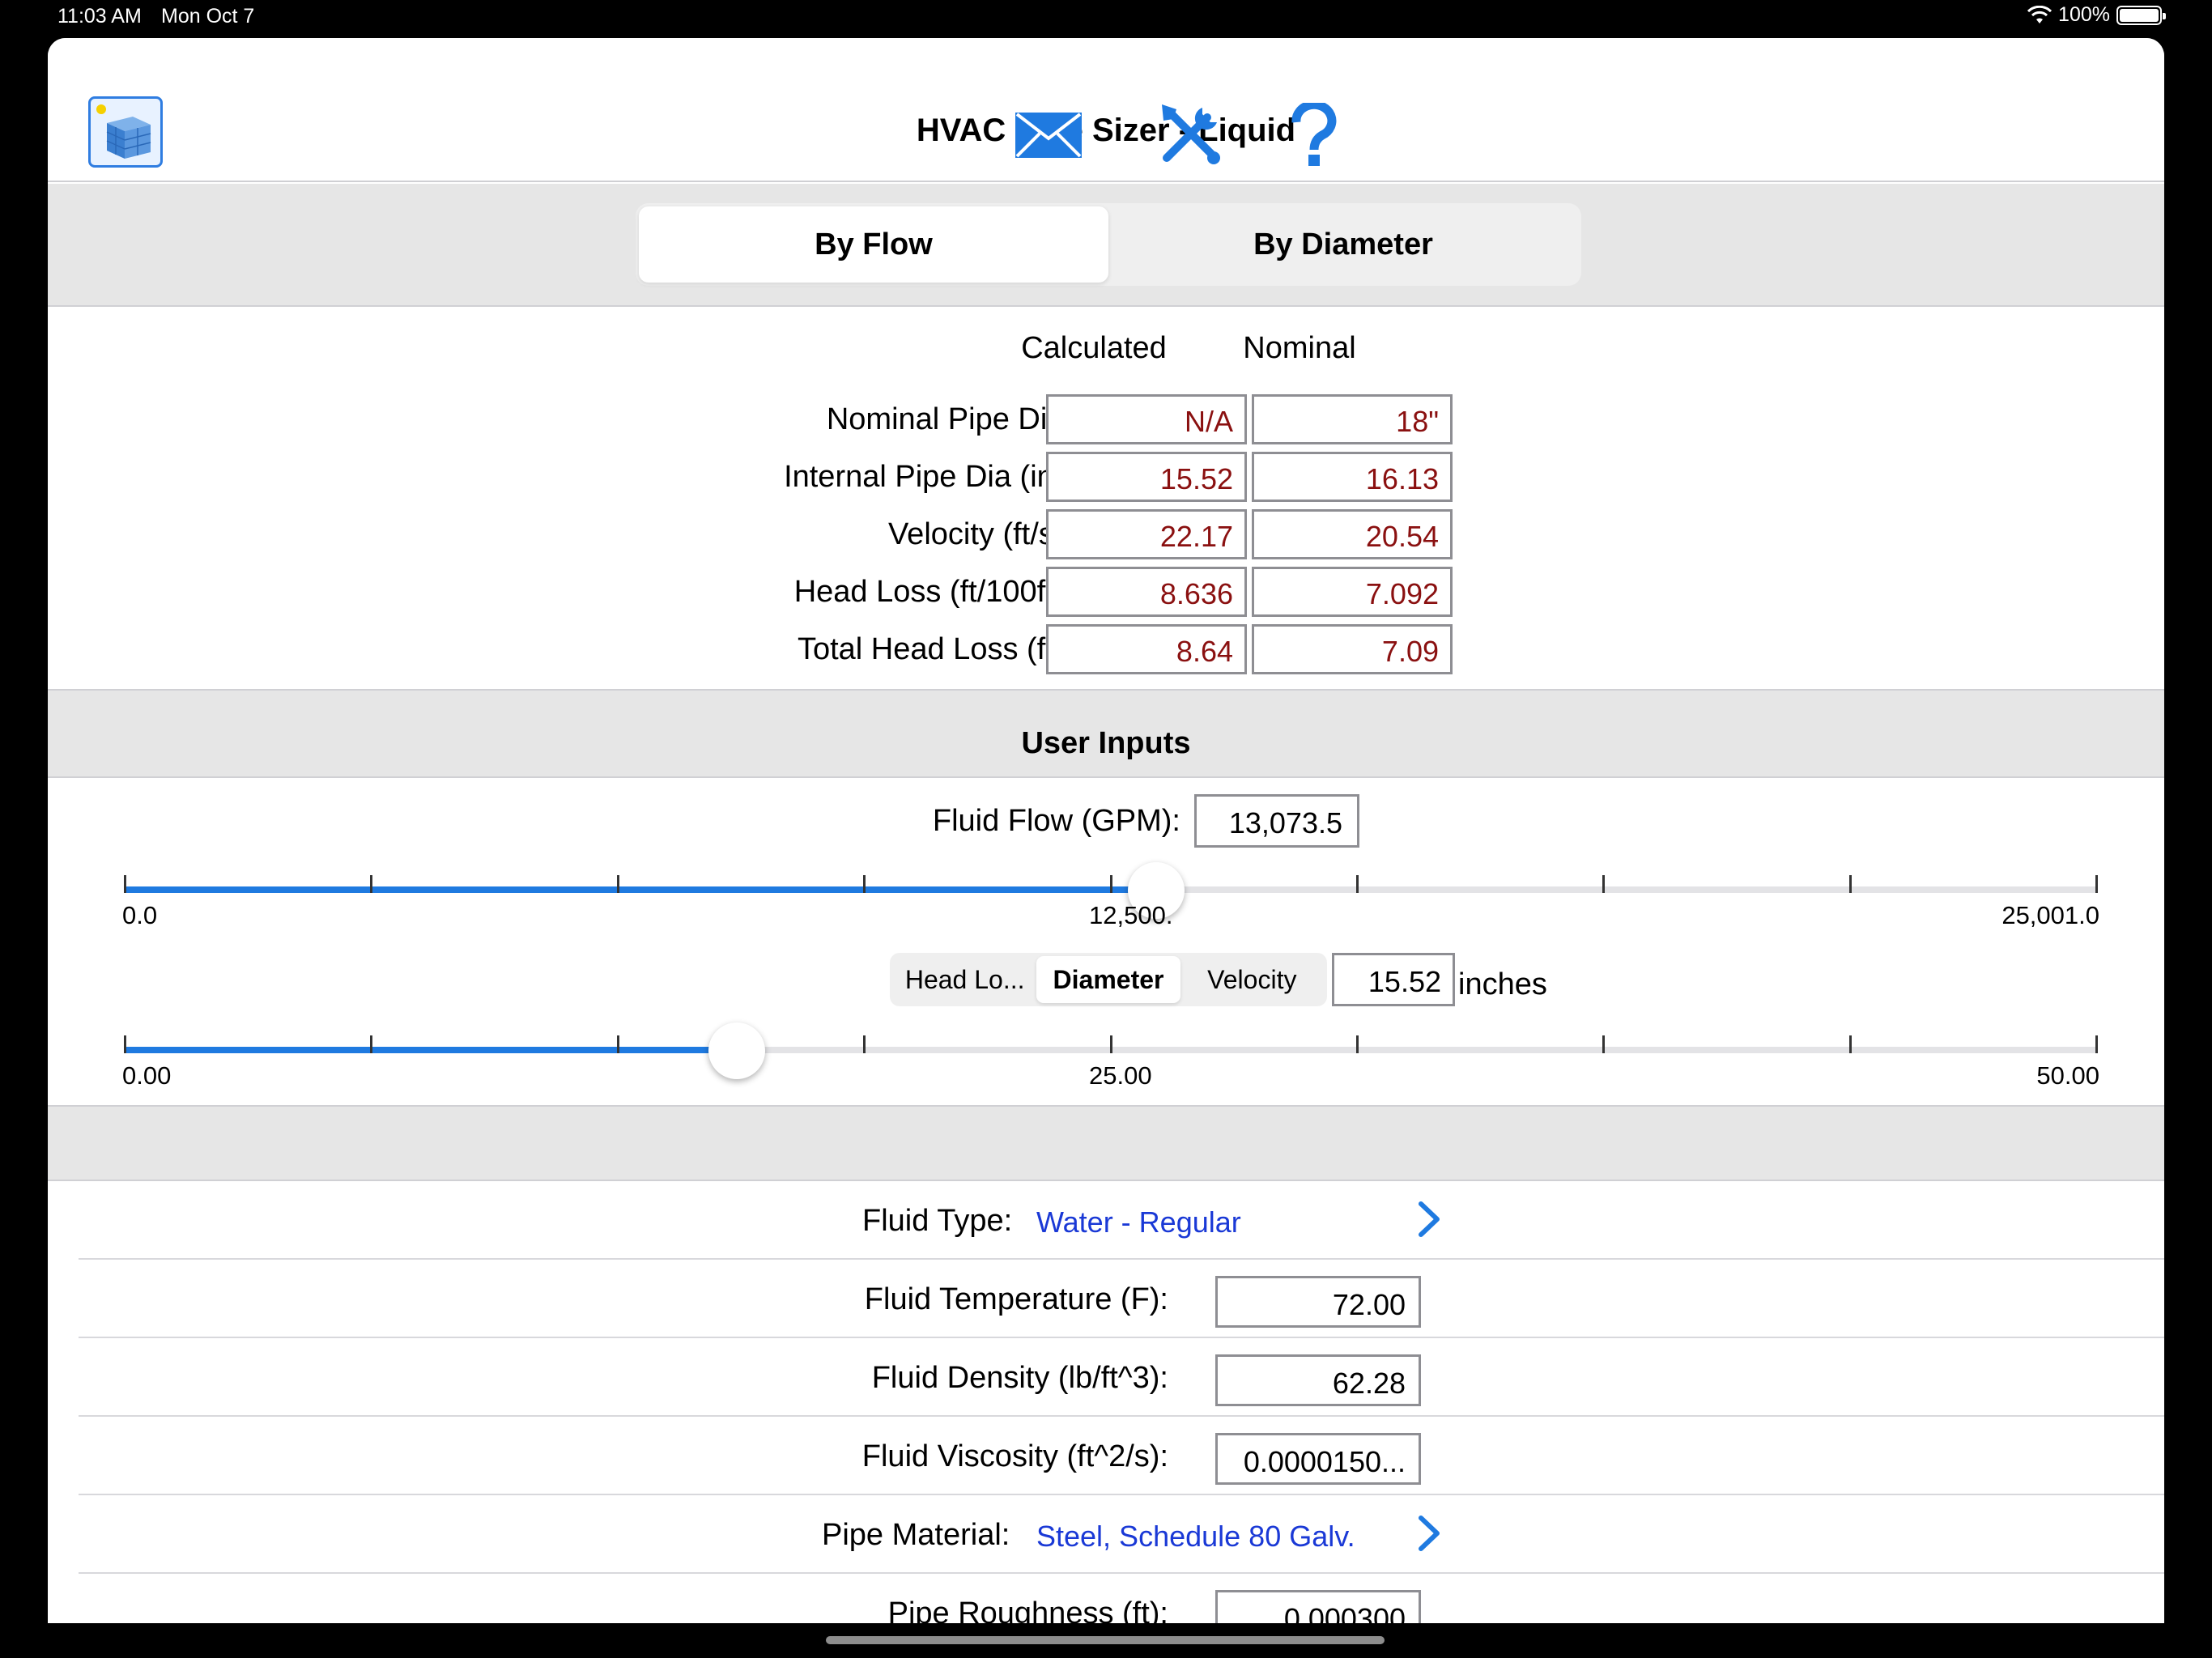 This screenshot has width=2212, height=1658. What do you see at coordinates (2067, 1075) in the screenshot?
I see `slider-max-label: 50.00` at bounding box center [2067, 1075].